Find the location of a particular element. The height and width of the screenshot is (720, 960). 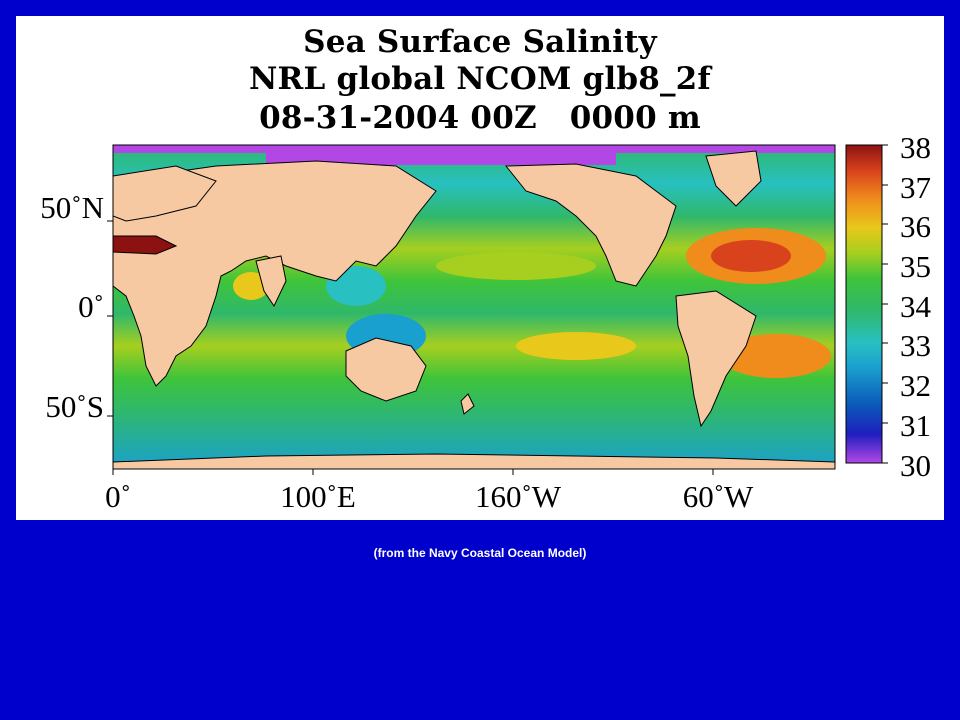

arctic-ocean-ice is located at coordinates (441, 155).